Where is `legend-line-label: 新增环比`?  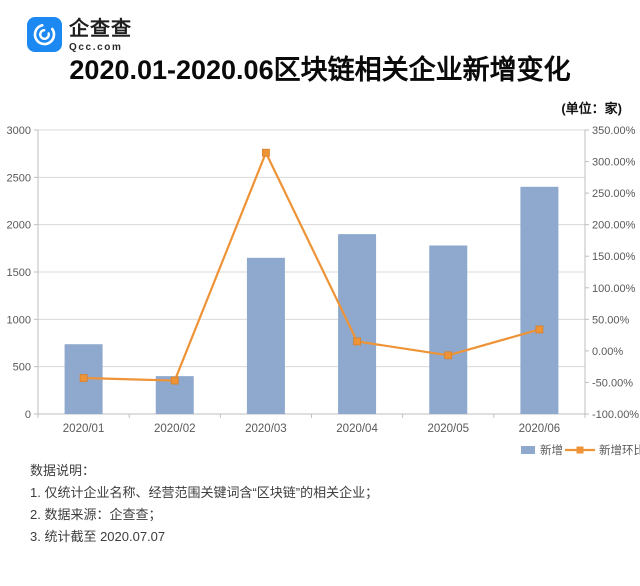
legend-line-label: 新增环比 is located at coordinates (619, 450).